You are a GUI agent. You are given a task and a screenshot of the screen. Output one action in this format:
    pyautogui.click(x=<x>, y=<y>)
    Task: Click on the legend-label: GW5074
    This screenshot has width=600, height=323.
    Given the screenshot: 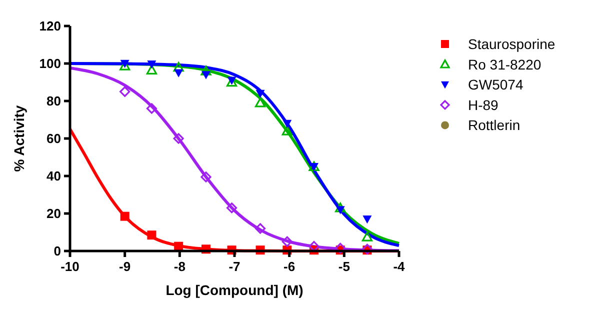 What is the action you would take?
    pyautogui.click(x=496, y=84)
    